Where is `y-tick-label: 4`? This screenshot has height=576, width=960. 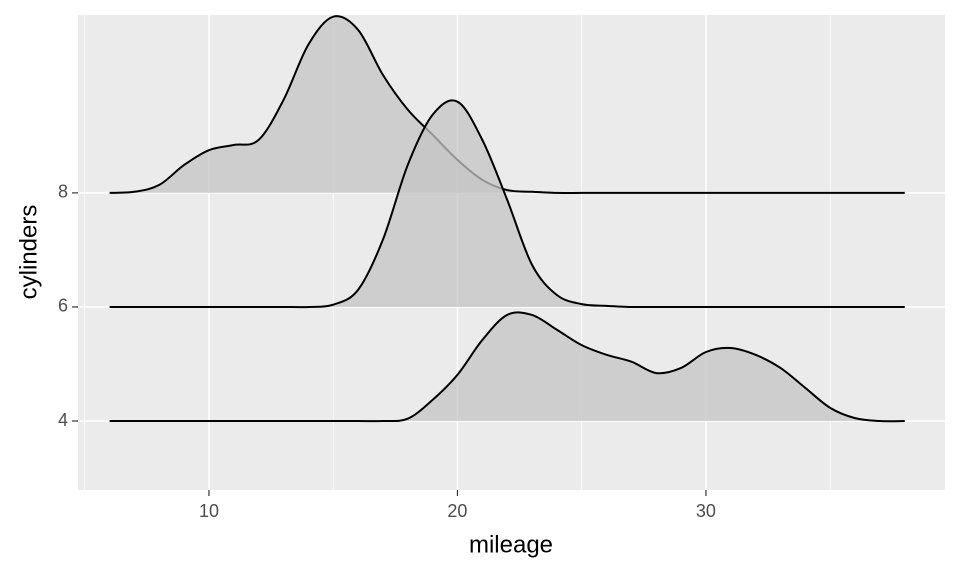
y-tick-label: 4 is located at coordinates (63, 420).